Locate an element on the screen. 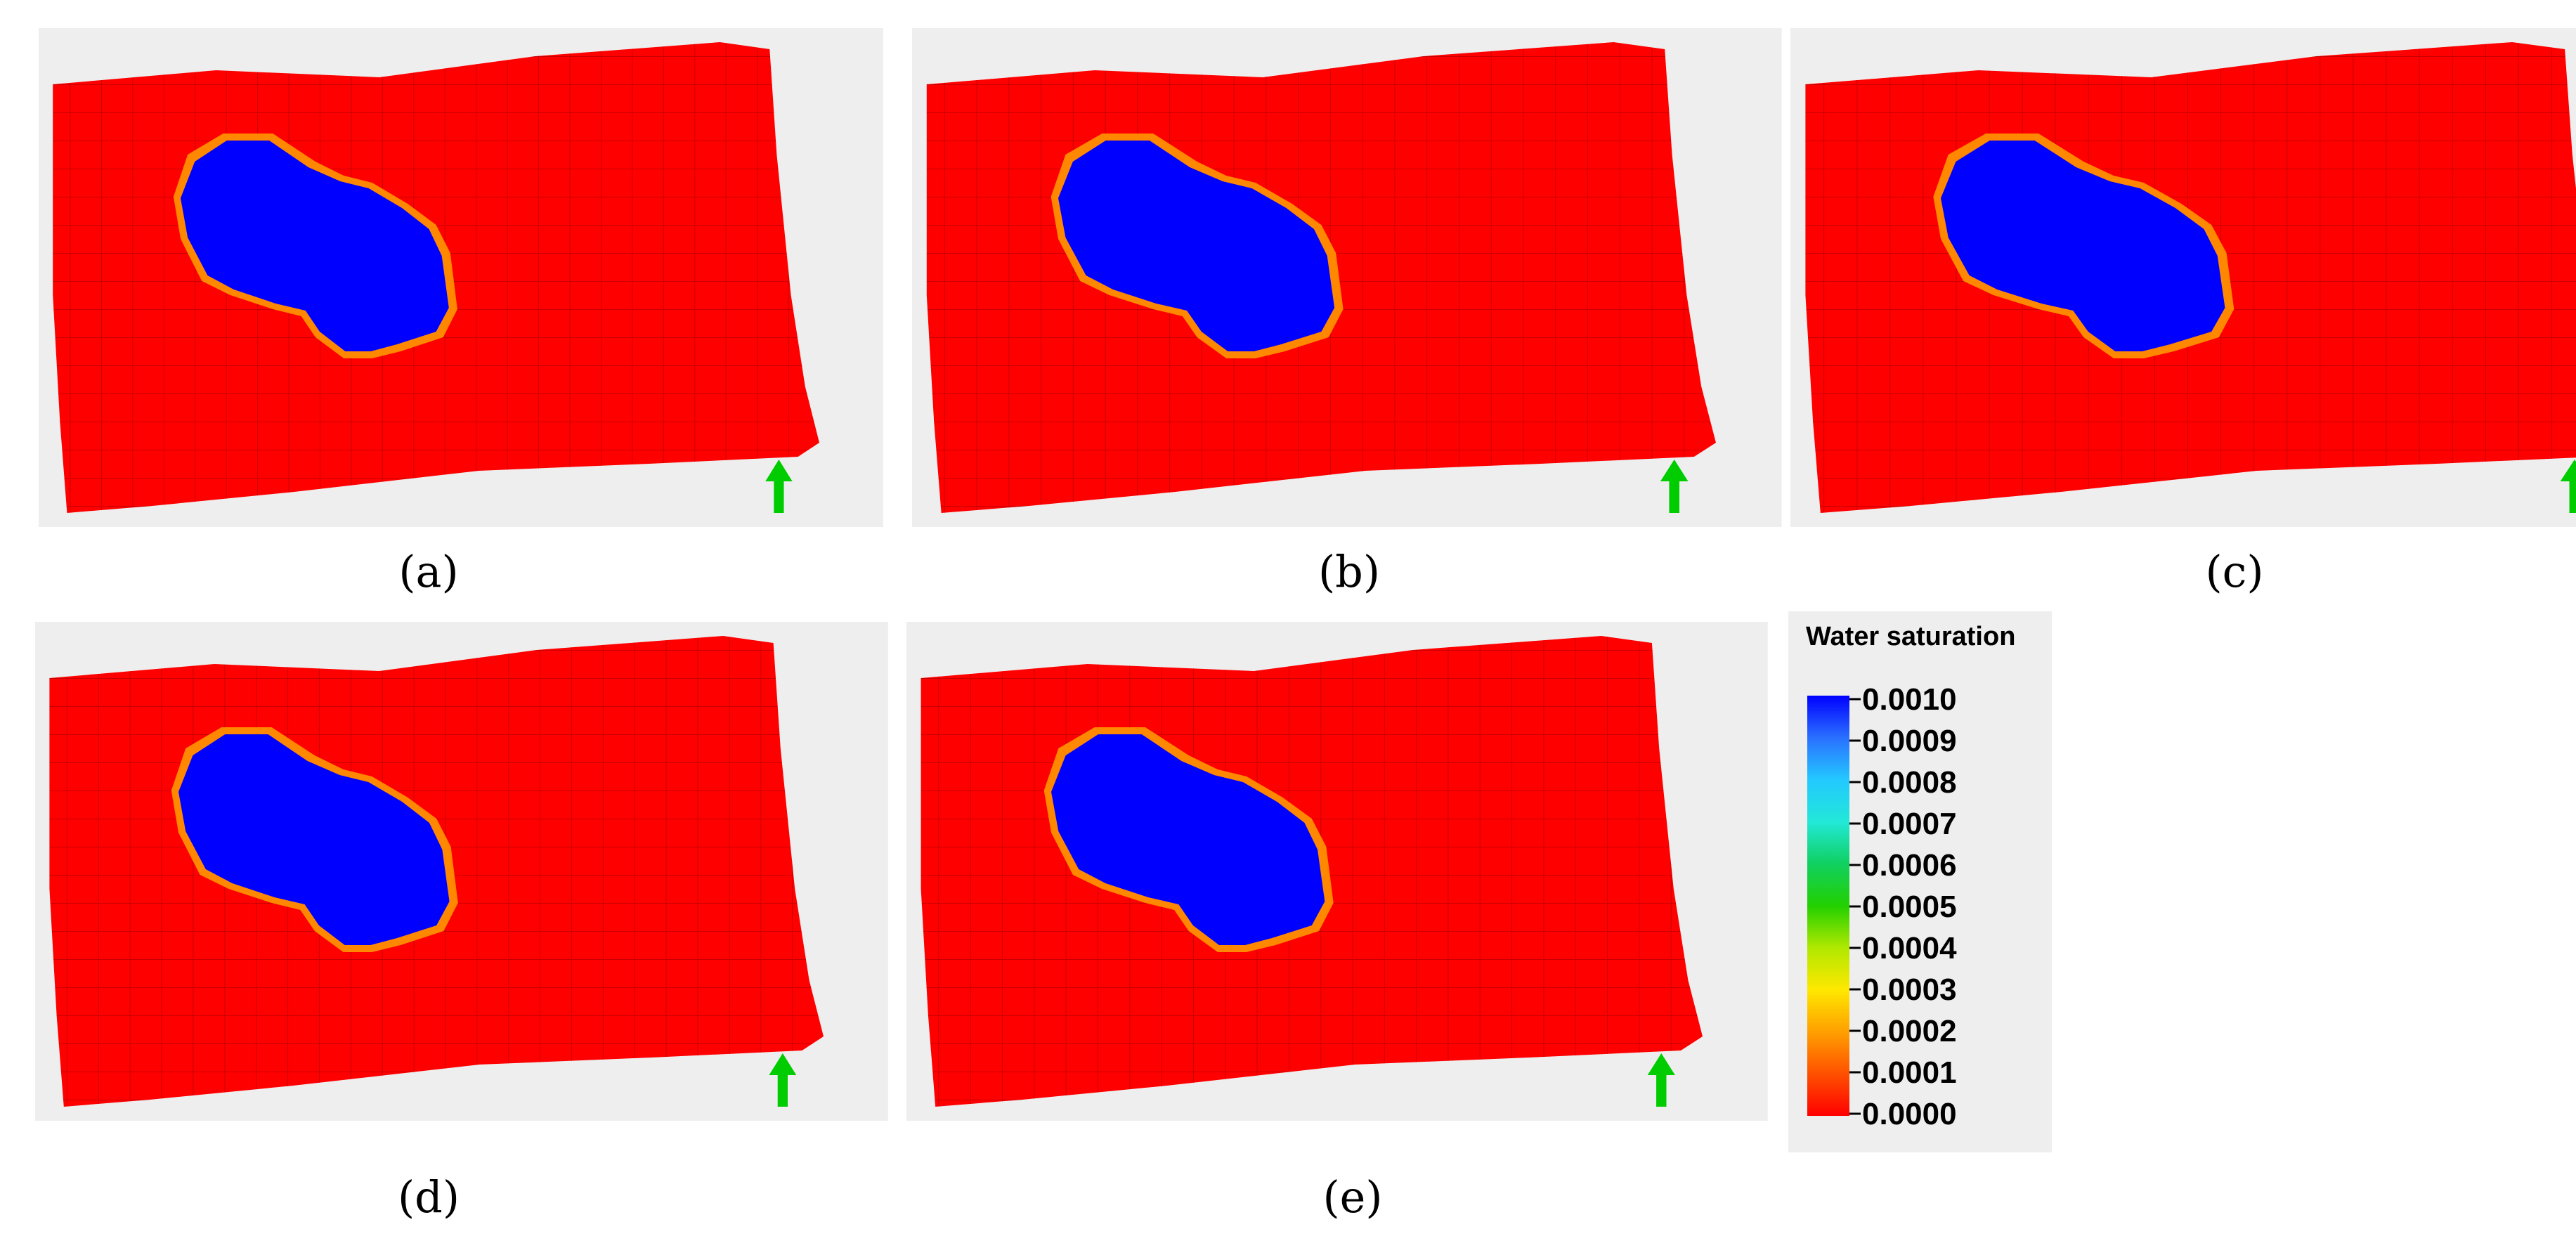 The width and height of the screenshot is (2576, 1236). panel-c: (c) is located at coordinates (2183, 312).